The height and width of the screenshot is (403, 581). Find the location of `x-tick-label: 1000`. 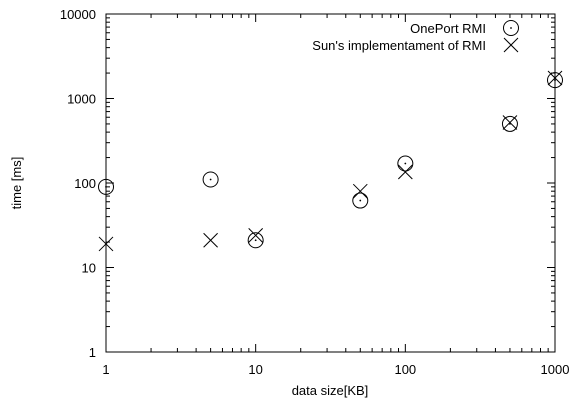

x-tick-label: 1000 is located at coordinates (555, 369).